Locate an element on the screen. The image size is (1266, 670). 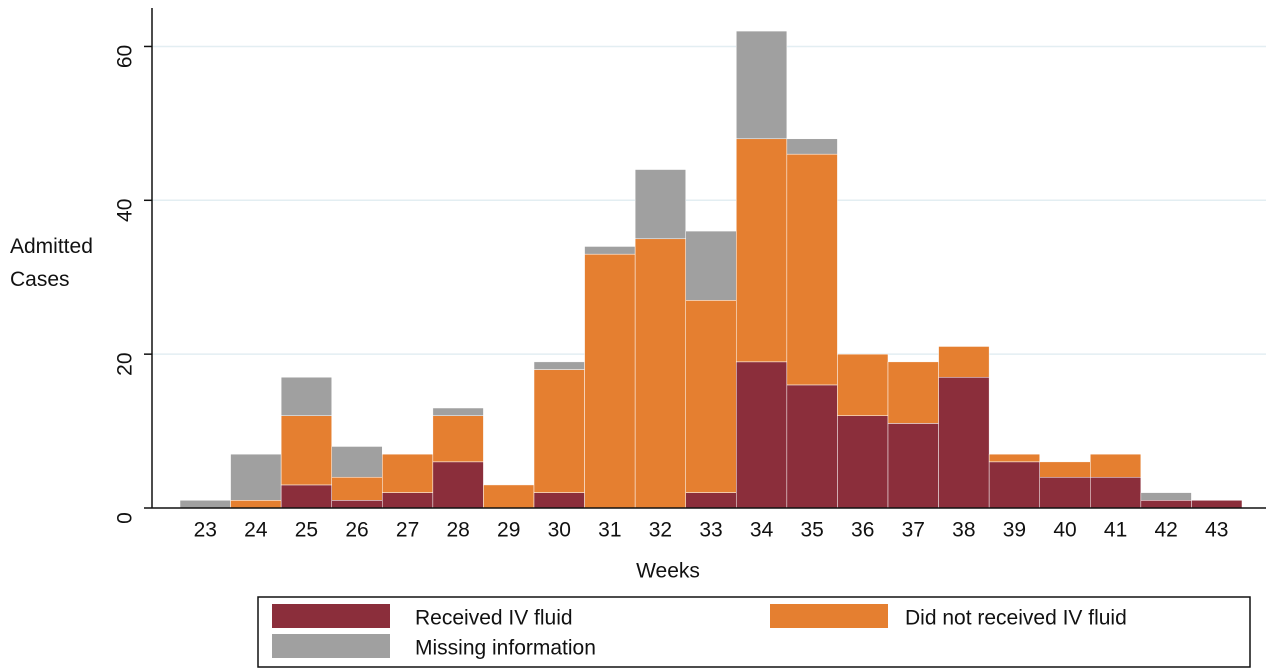
x-tick-label: 43 is located at coordinates (1216, 530).